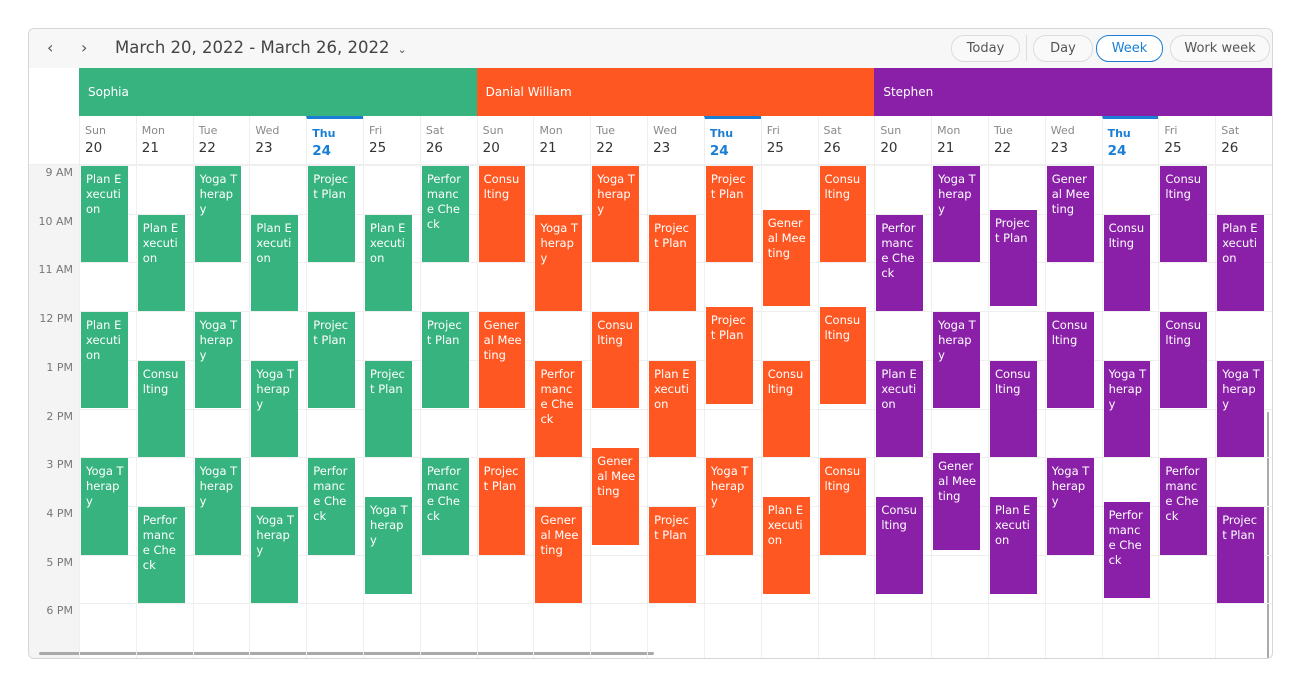  Describe the element at coordinates (675, 92) in the screenshot. I see `resource-header-danial-william: Danial William` at that location.